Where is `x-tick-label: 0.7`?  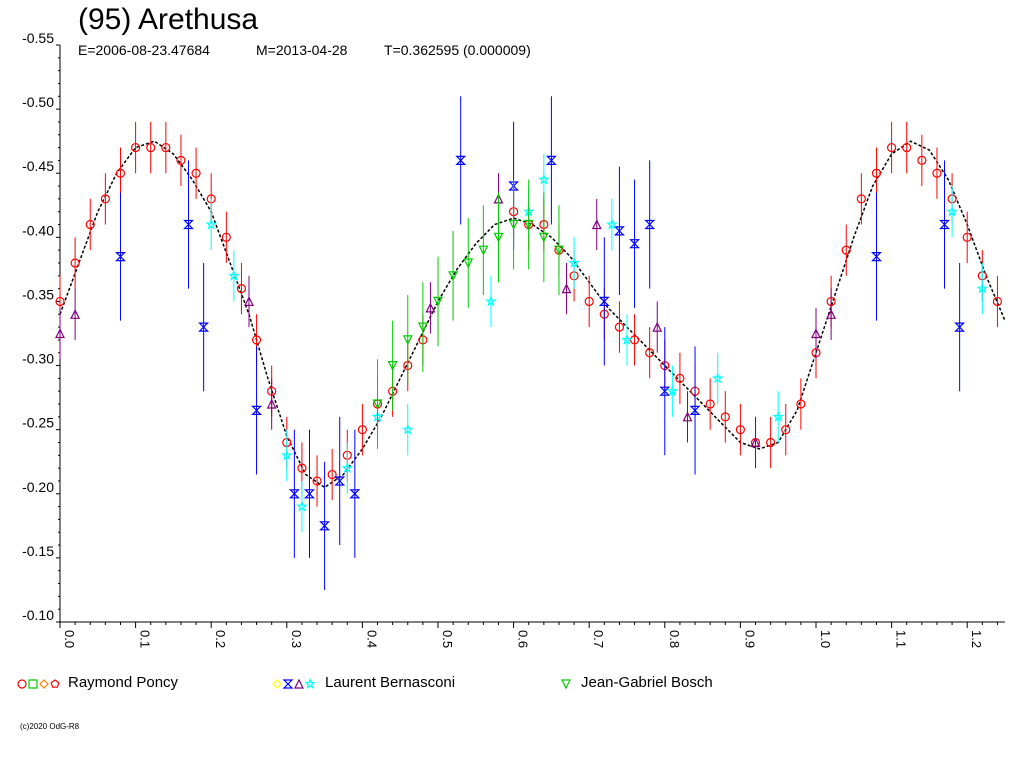
x-tick-label: 0.7 is located at coordinates (598, 639).